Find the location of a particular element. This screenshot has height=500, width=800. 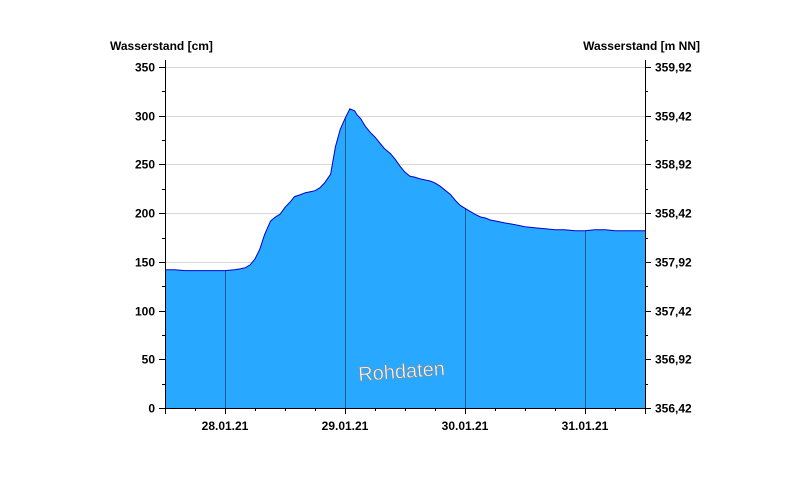

x-tick-label: 29.01.21 is located at coordinates (345, 426).